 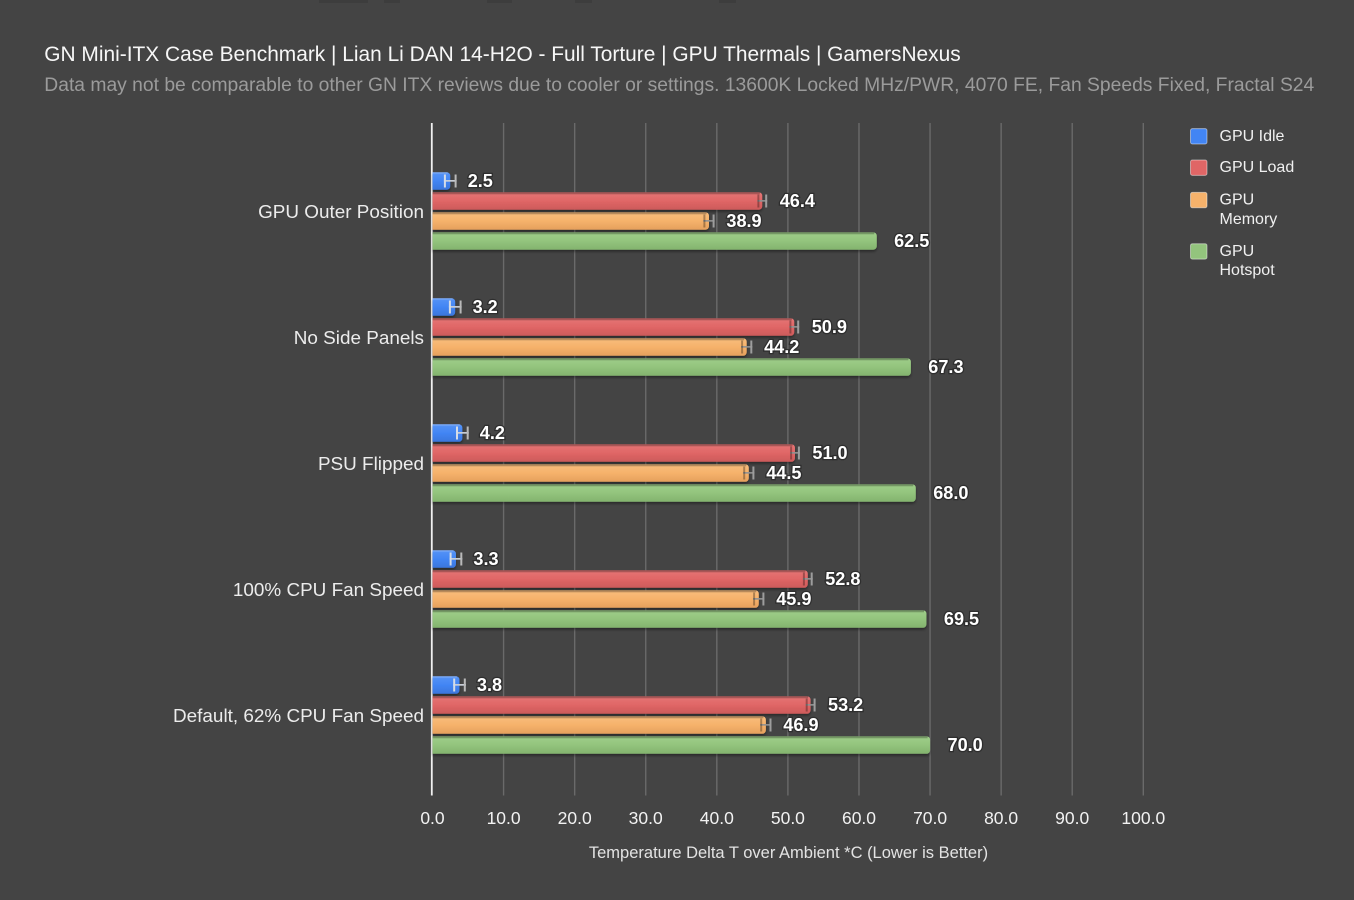 What do you see at coordinates (800, 725) in the screenshot?
I see `svg-text: 46.9` at bounding box center [800, 725].